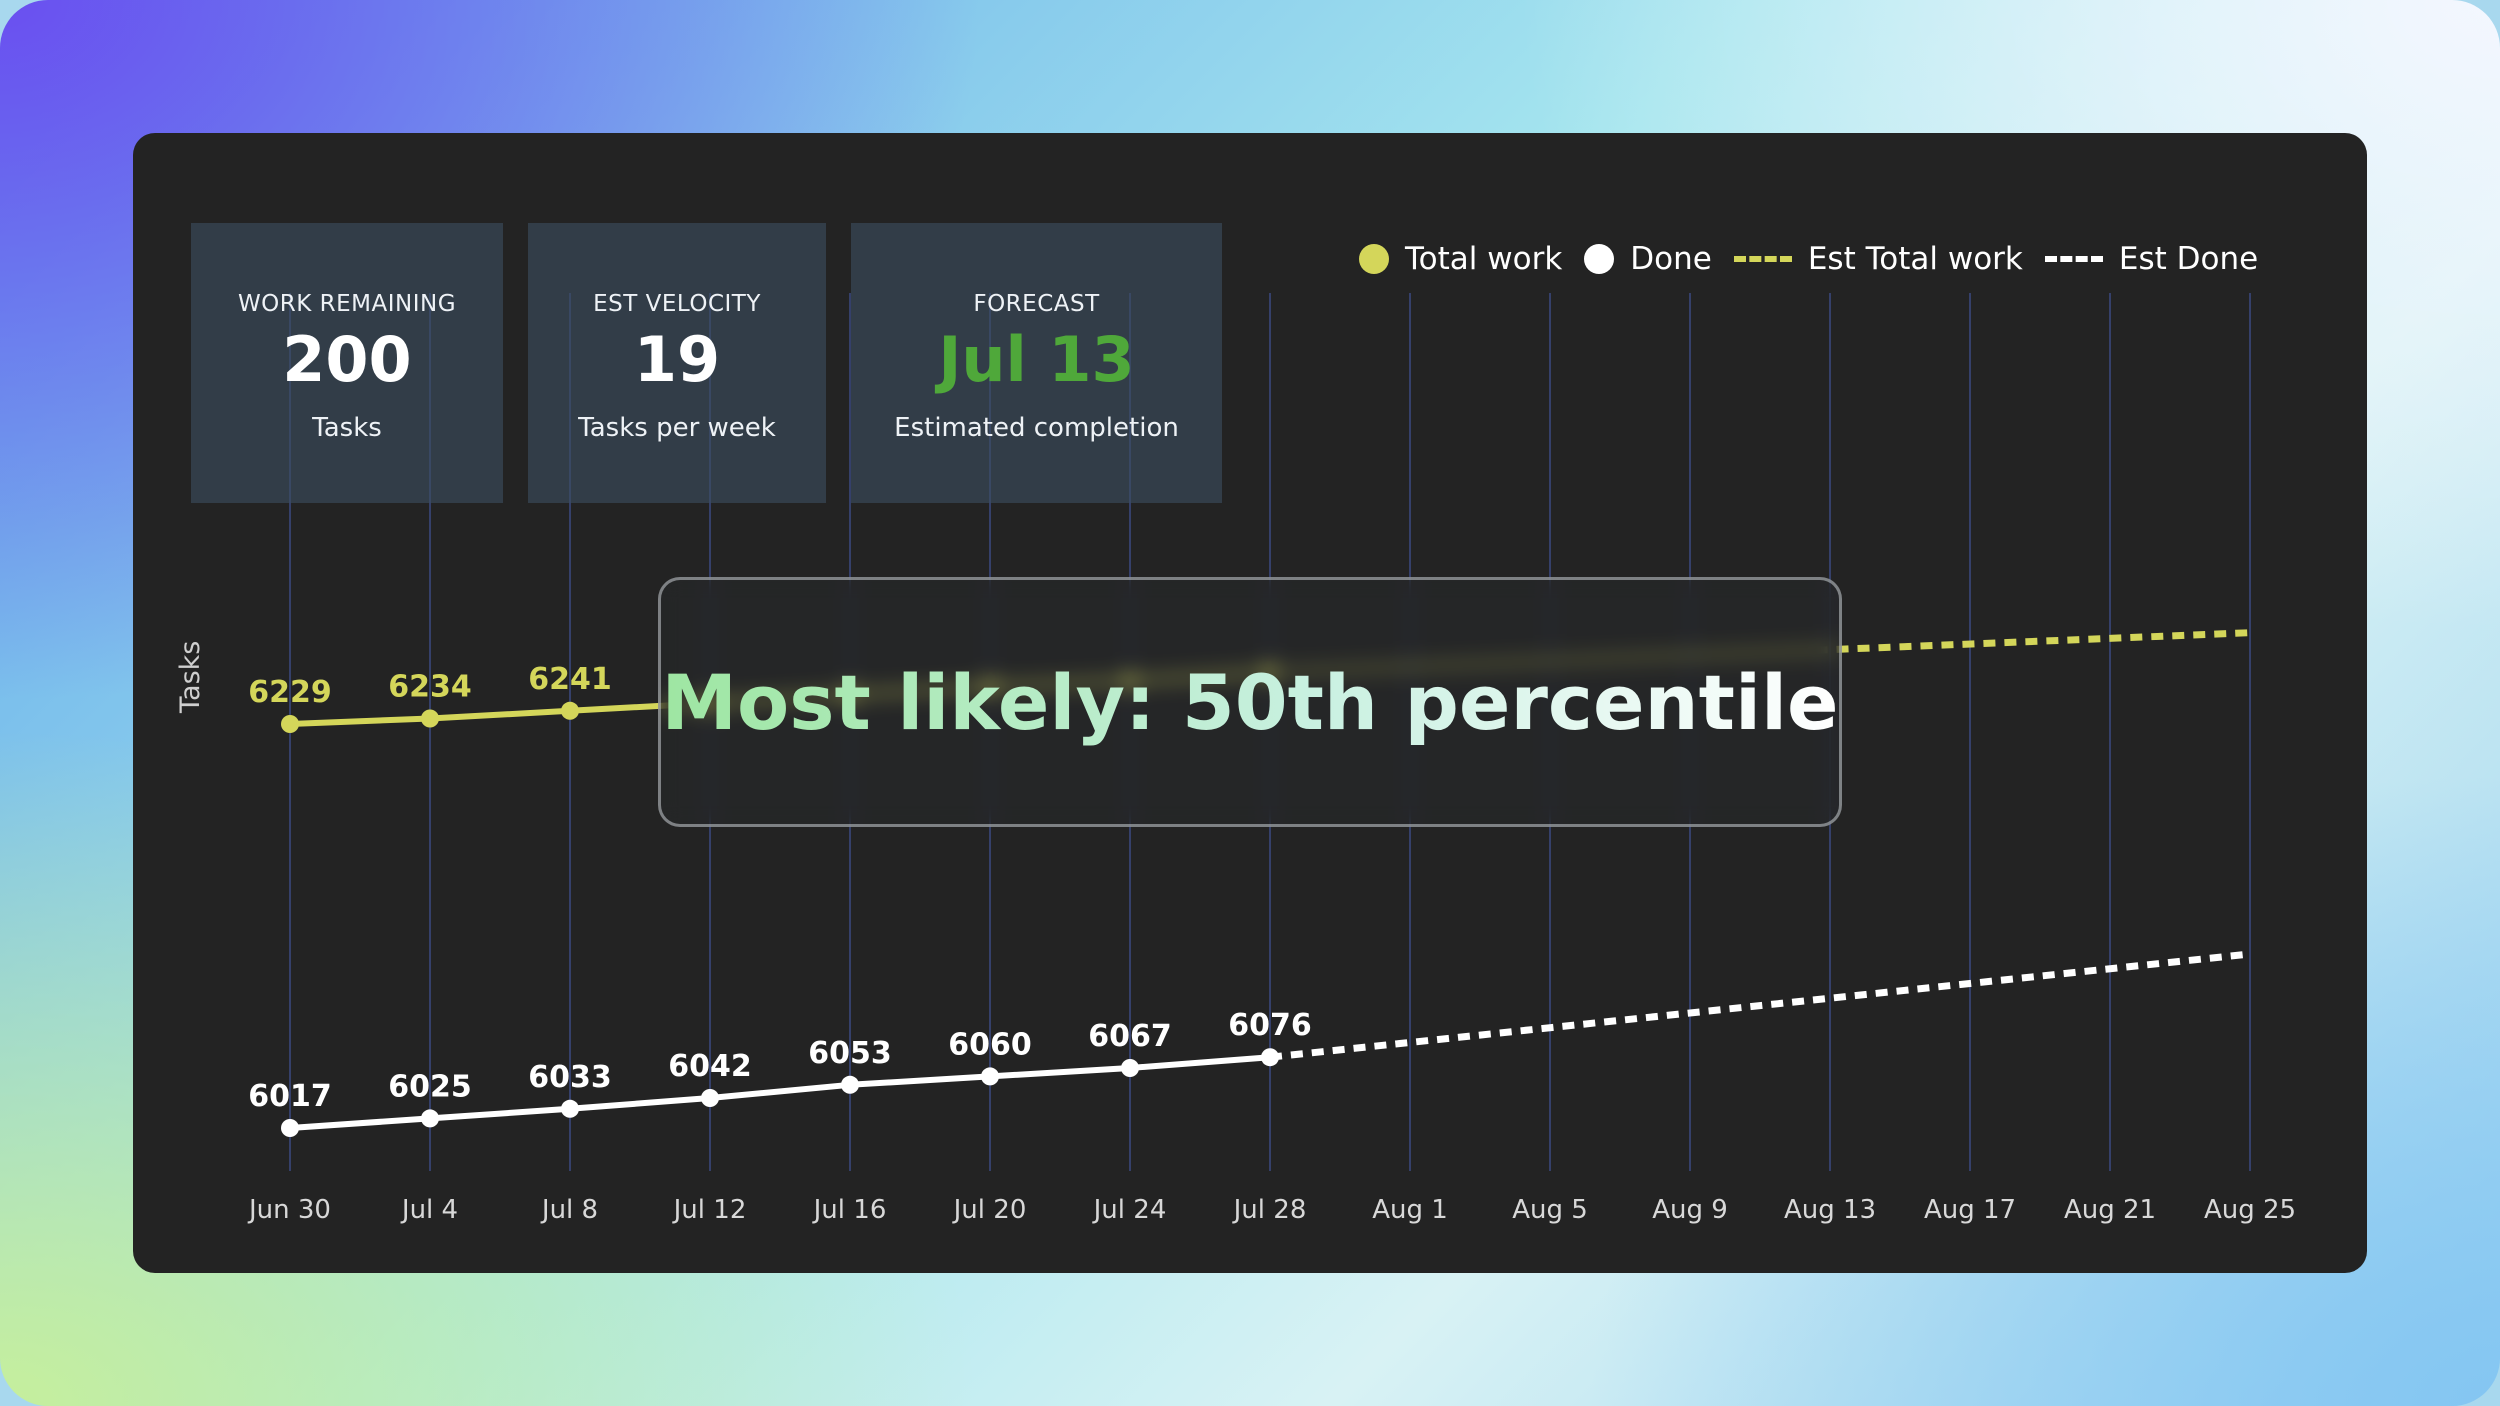 Image resolution: width=2500 pixels, height=1406 pixels. I want to click on data-label-done: 6025, so click(430, 1086).